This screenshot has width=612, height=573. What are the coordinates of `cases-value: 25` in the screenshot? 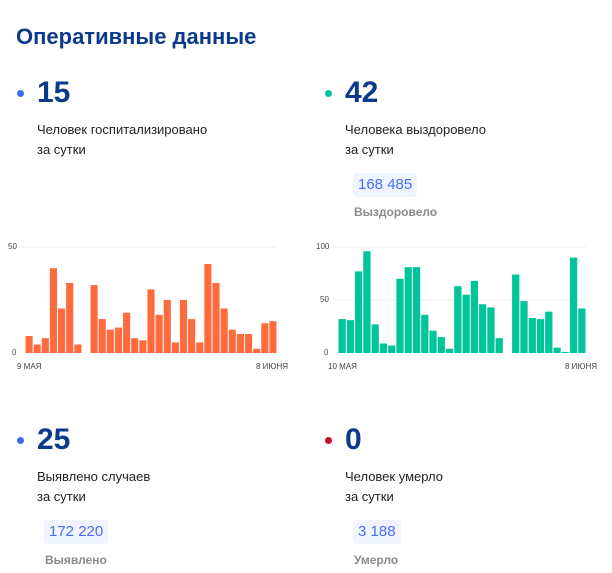 It's located at (54, 439).